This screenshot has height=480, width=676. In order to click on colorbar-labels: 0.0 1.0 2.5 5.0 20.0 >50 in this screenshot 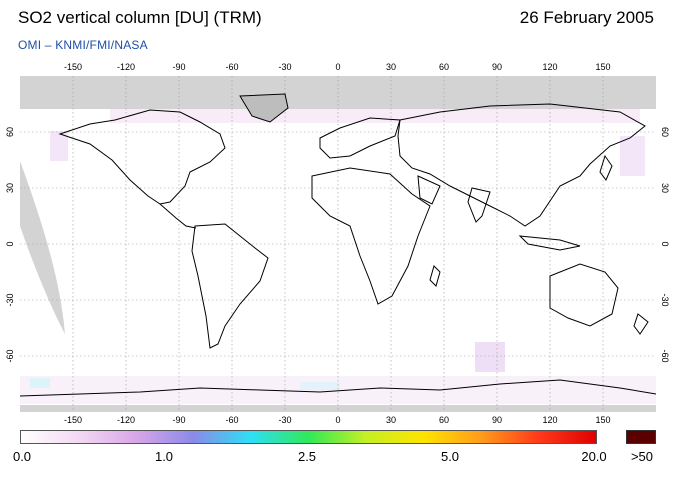, I will do `click(338, 457)`.